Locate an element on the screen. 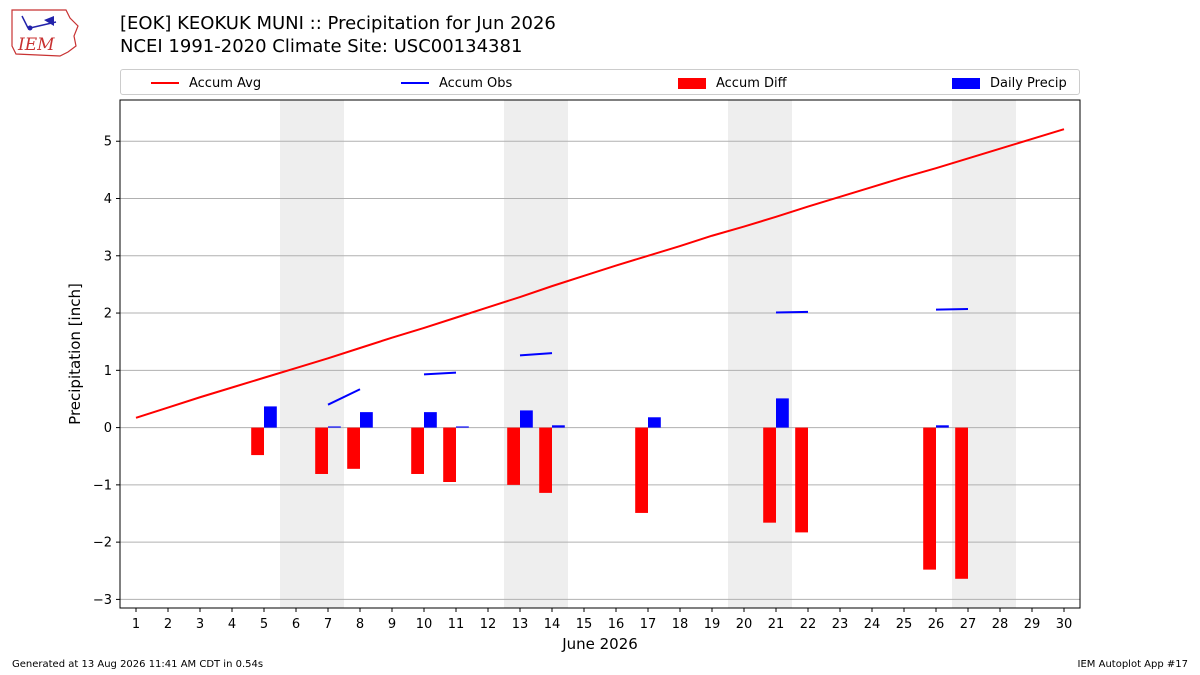  x-tick-label-4: 4 is located at coordinates (232, 624).